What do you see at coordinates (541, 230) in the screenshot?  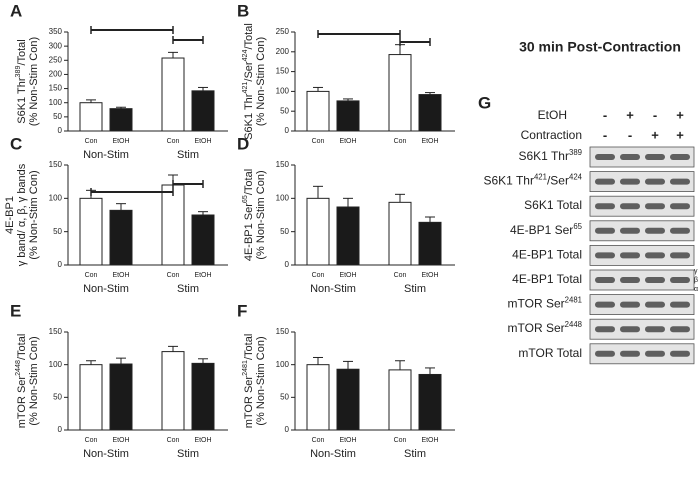 I see `label-part: 4E-BP1 Ser` at bounding box center [541, 230].